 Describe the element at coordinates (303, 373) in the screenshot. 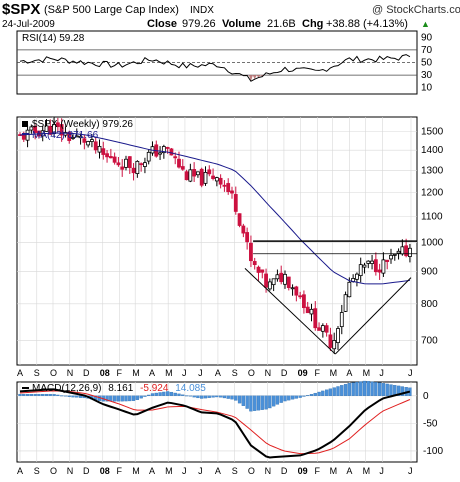

I see `price-x-tick-label: 09` at that location.